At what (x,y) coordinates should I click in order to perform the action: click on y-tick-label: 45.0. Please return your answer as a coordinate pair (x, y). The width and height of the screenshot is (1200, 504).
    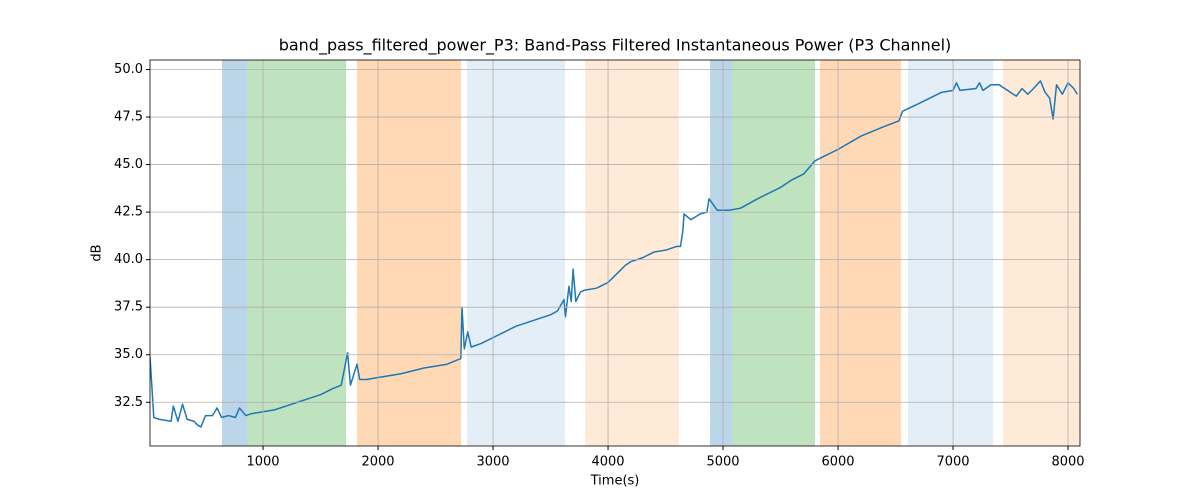
    Looking at the image, I should click on (128, 164).